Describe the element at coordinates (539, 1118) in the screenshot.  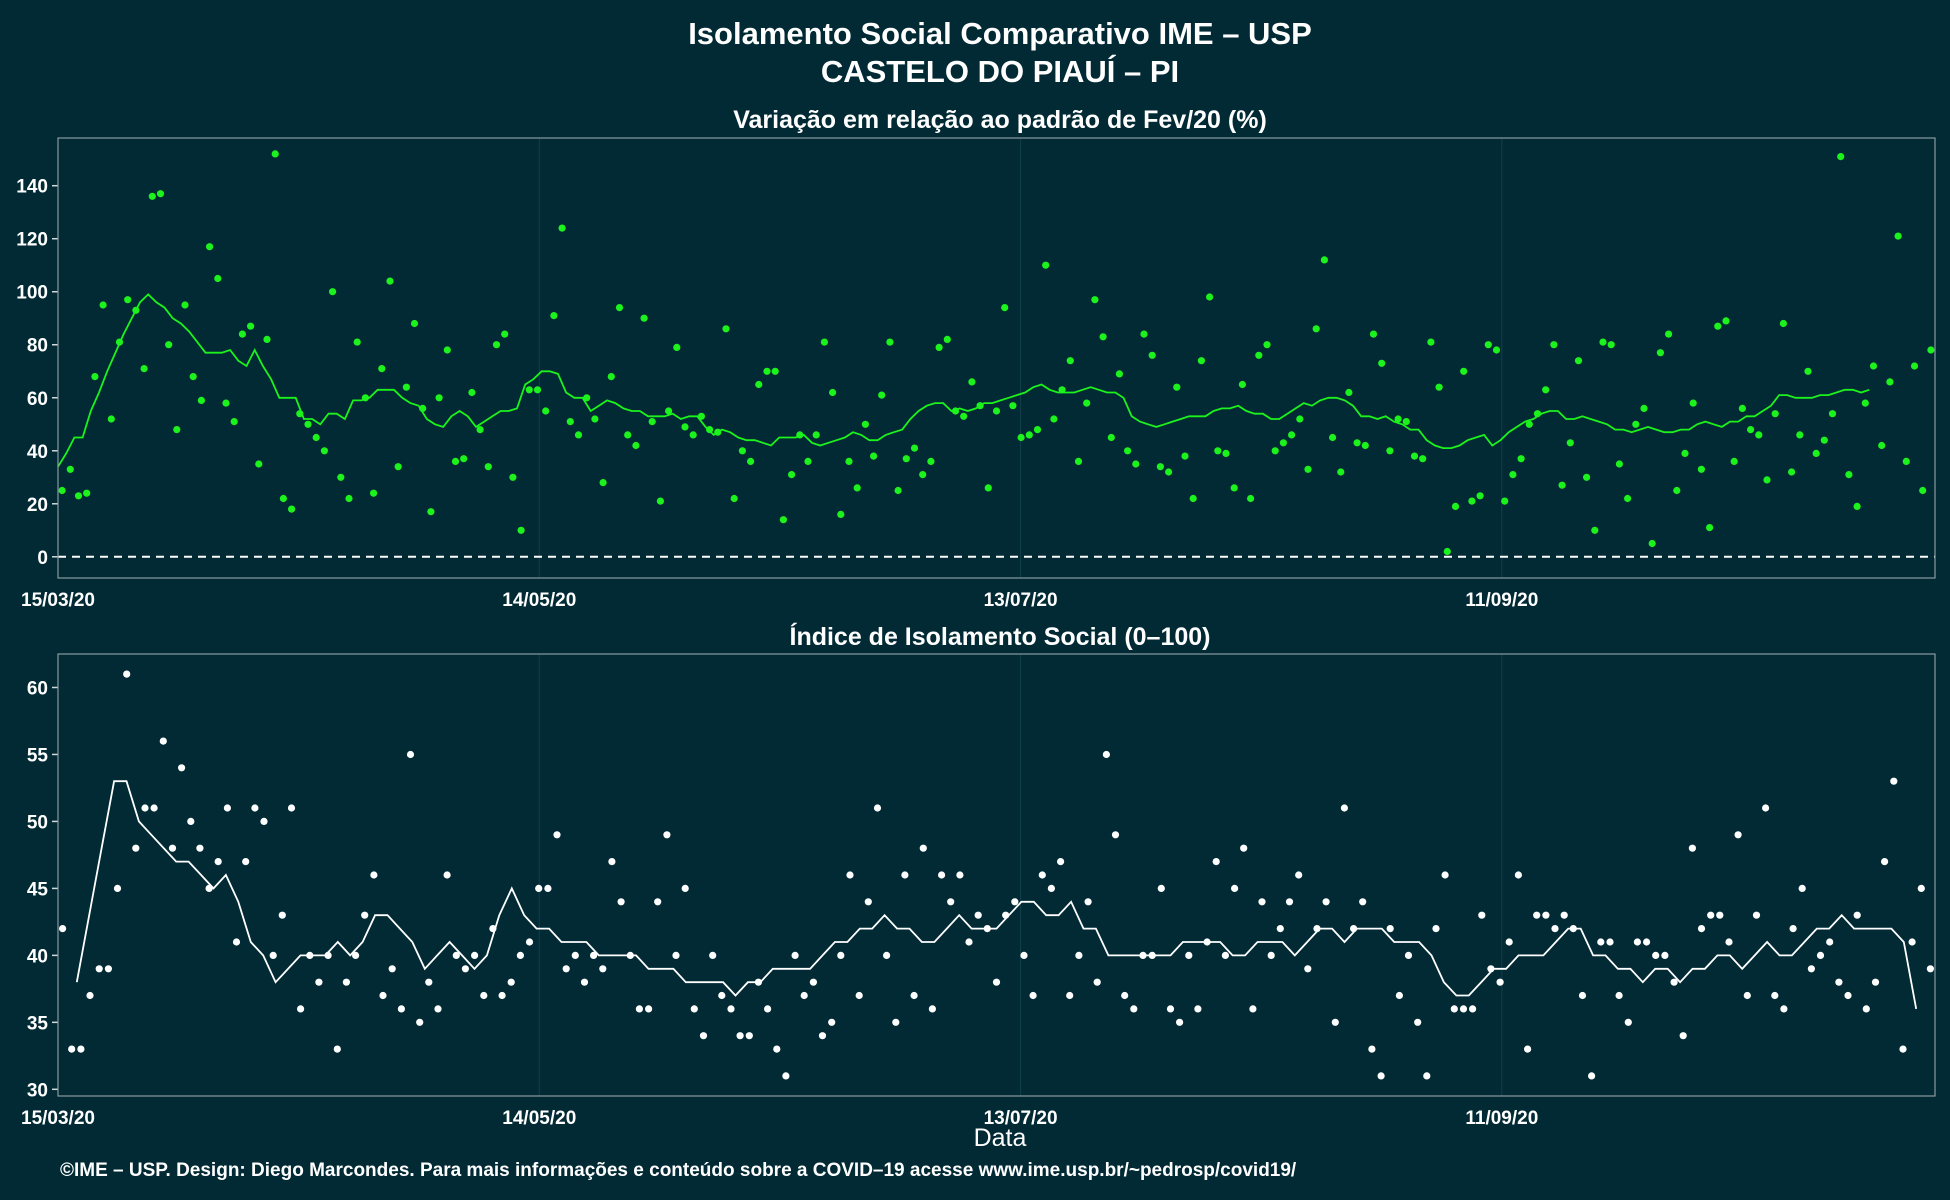
I see `x-tick-label: 14/05/20` at that location.